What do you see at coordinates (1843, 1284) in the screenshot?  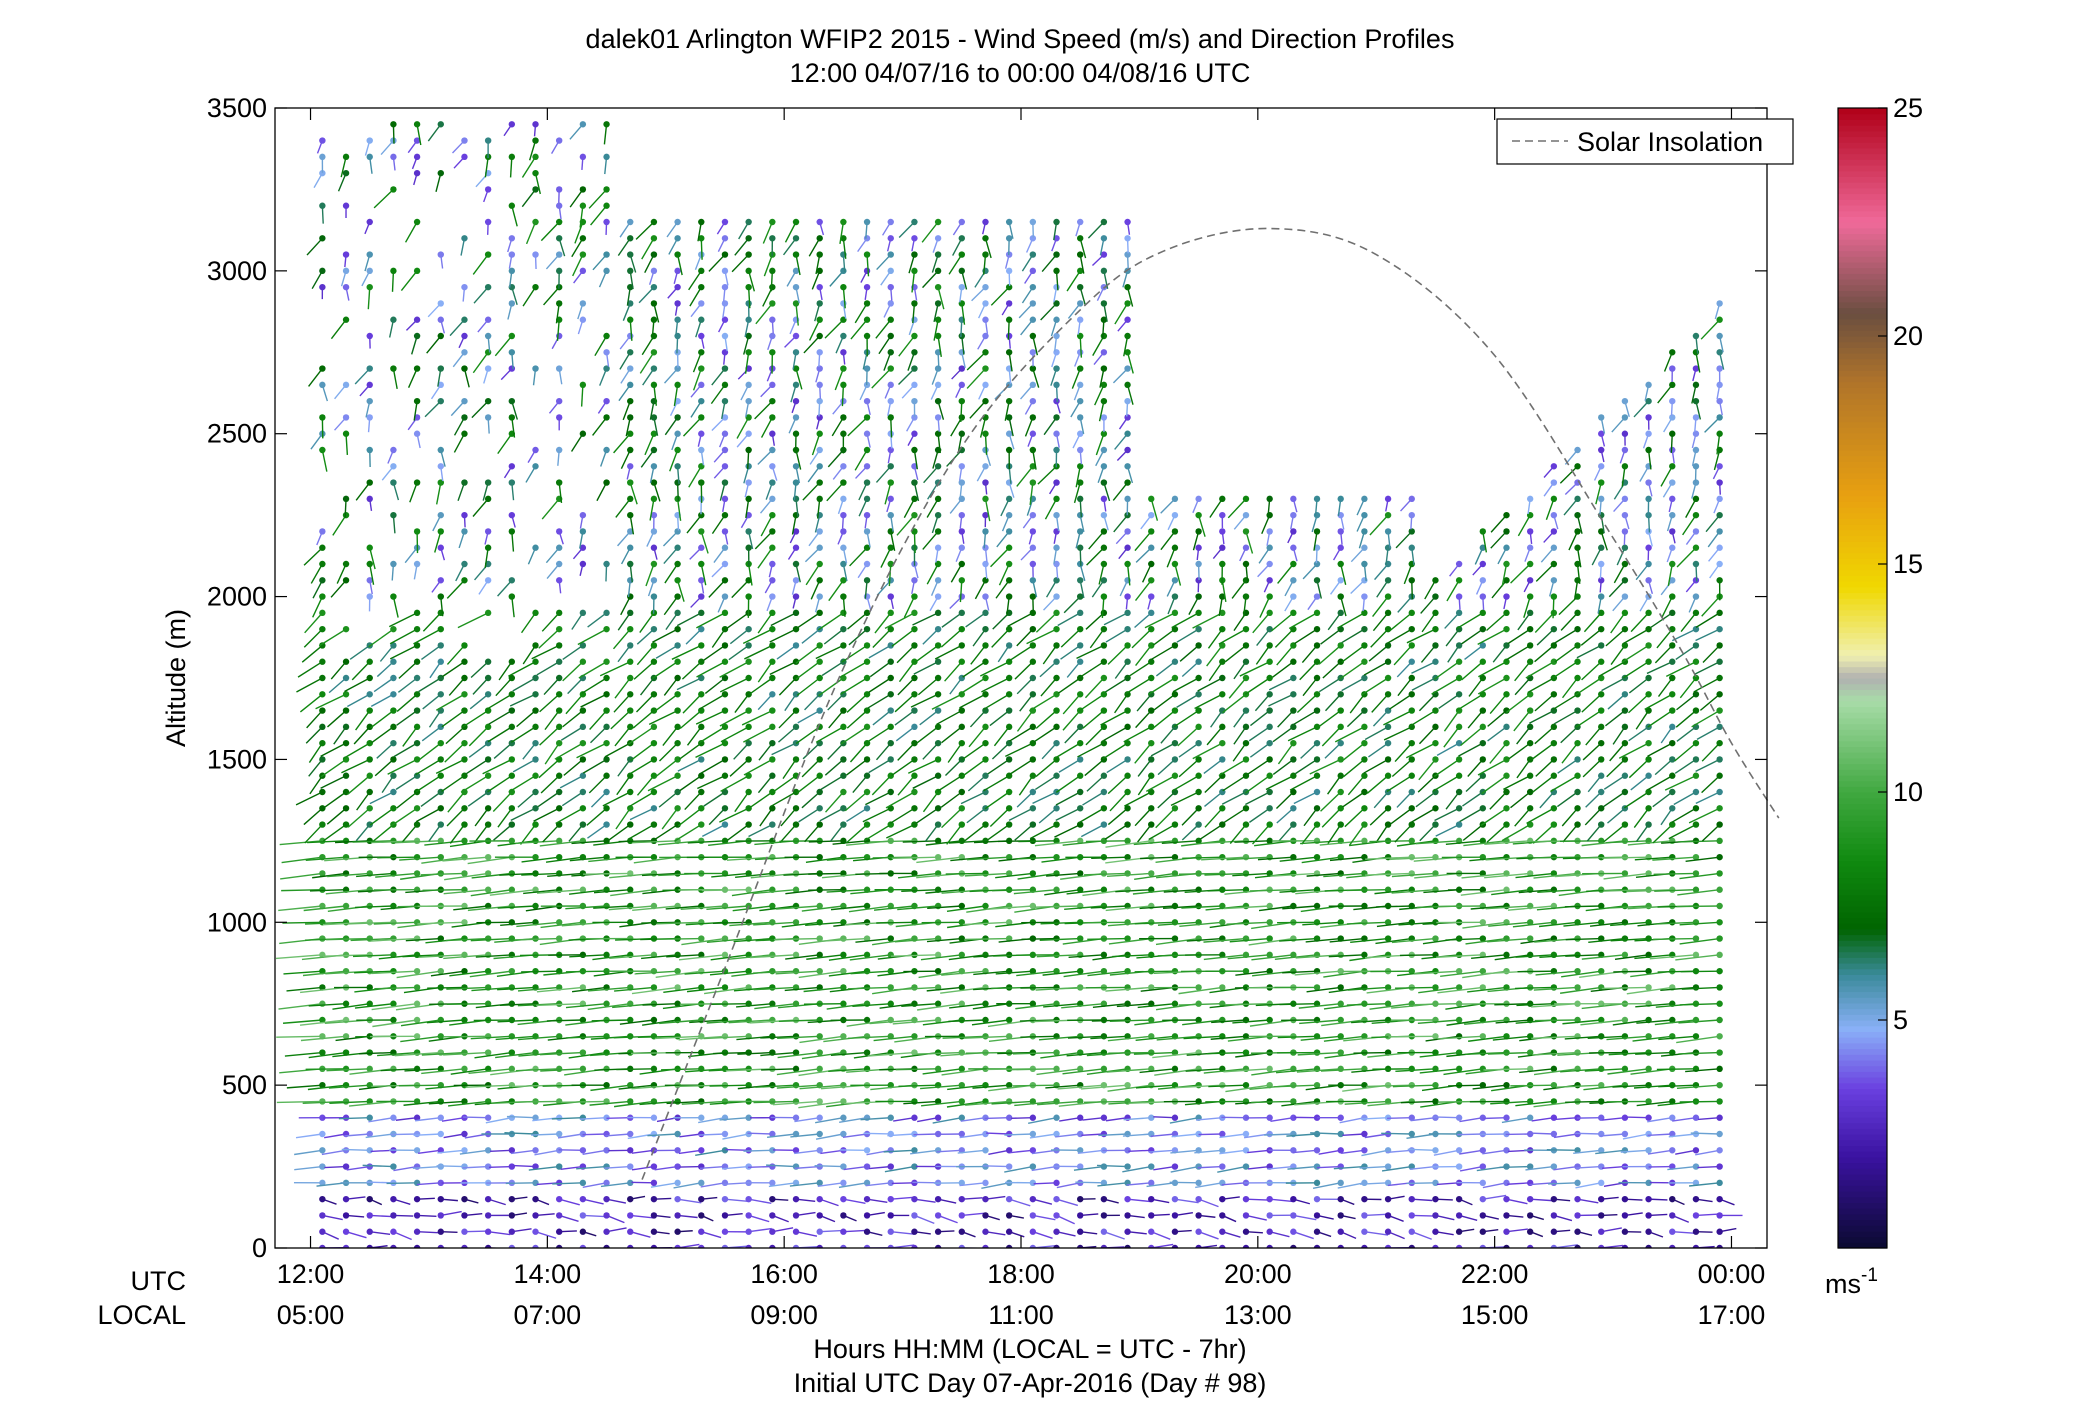 I see `colorbar-unit-base: ms` at bounding box center [1843, 1284].